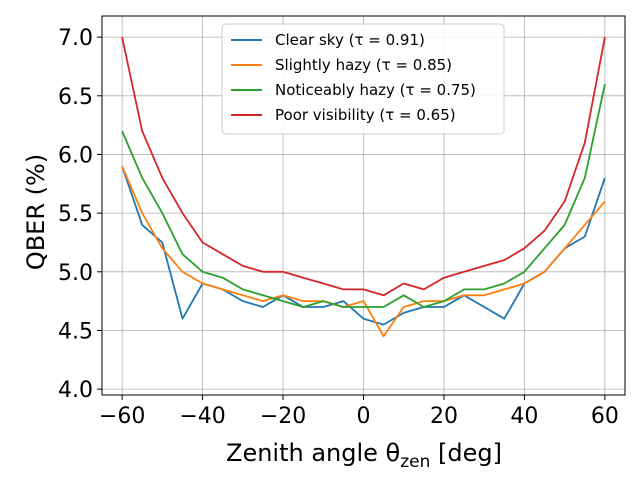 The image size is (640, 480). What do you see at coordinates (444, 416) in the screenshot?
I see `x-tick-label: 20` at bounding box center [444, 416].